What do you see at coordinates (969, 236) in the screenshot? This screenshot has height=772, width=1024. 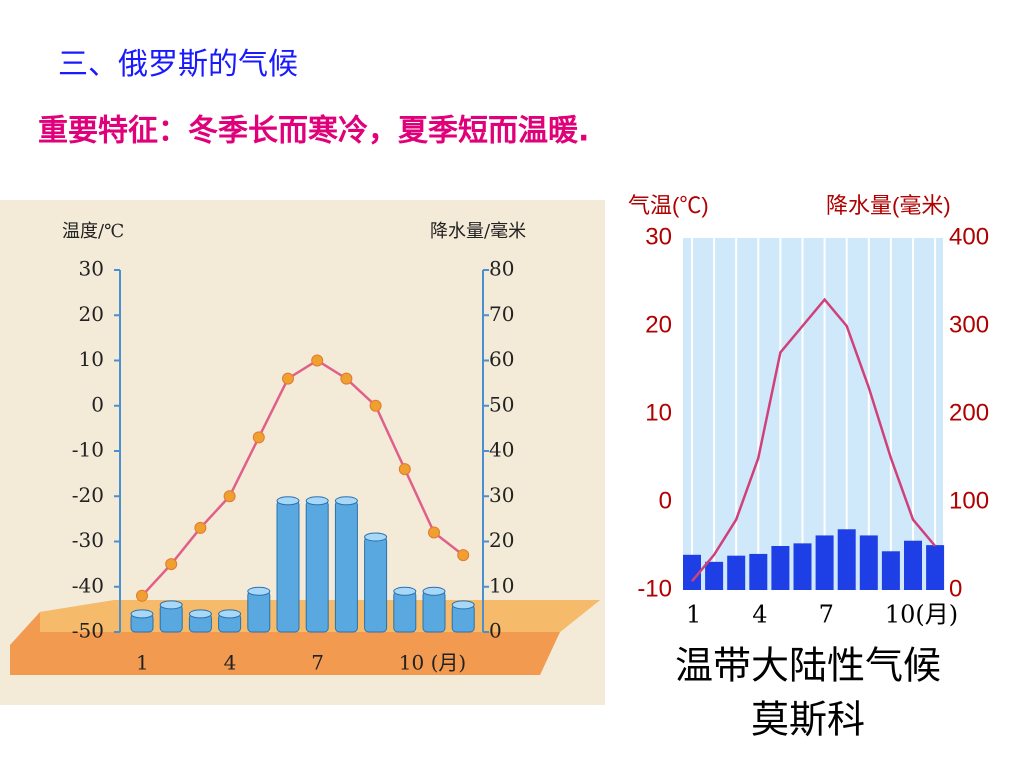 I see `y2-tick-label: 400` at bounding box center [969, 236].